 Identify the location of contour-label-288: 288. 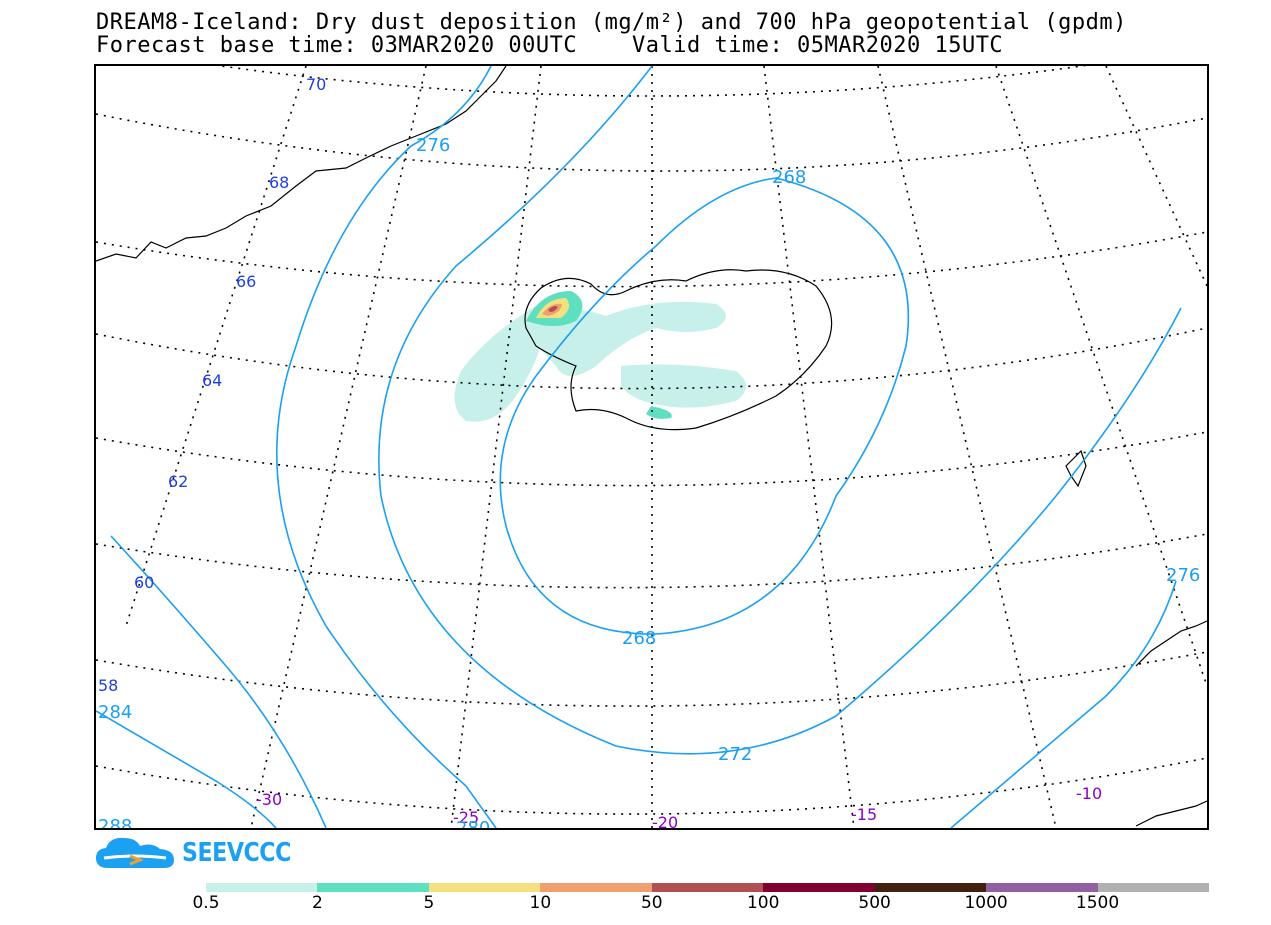
(115, 822).